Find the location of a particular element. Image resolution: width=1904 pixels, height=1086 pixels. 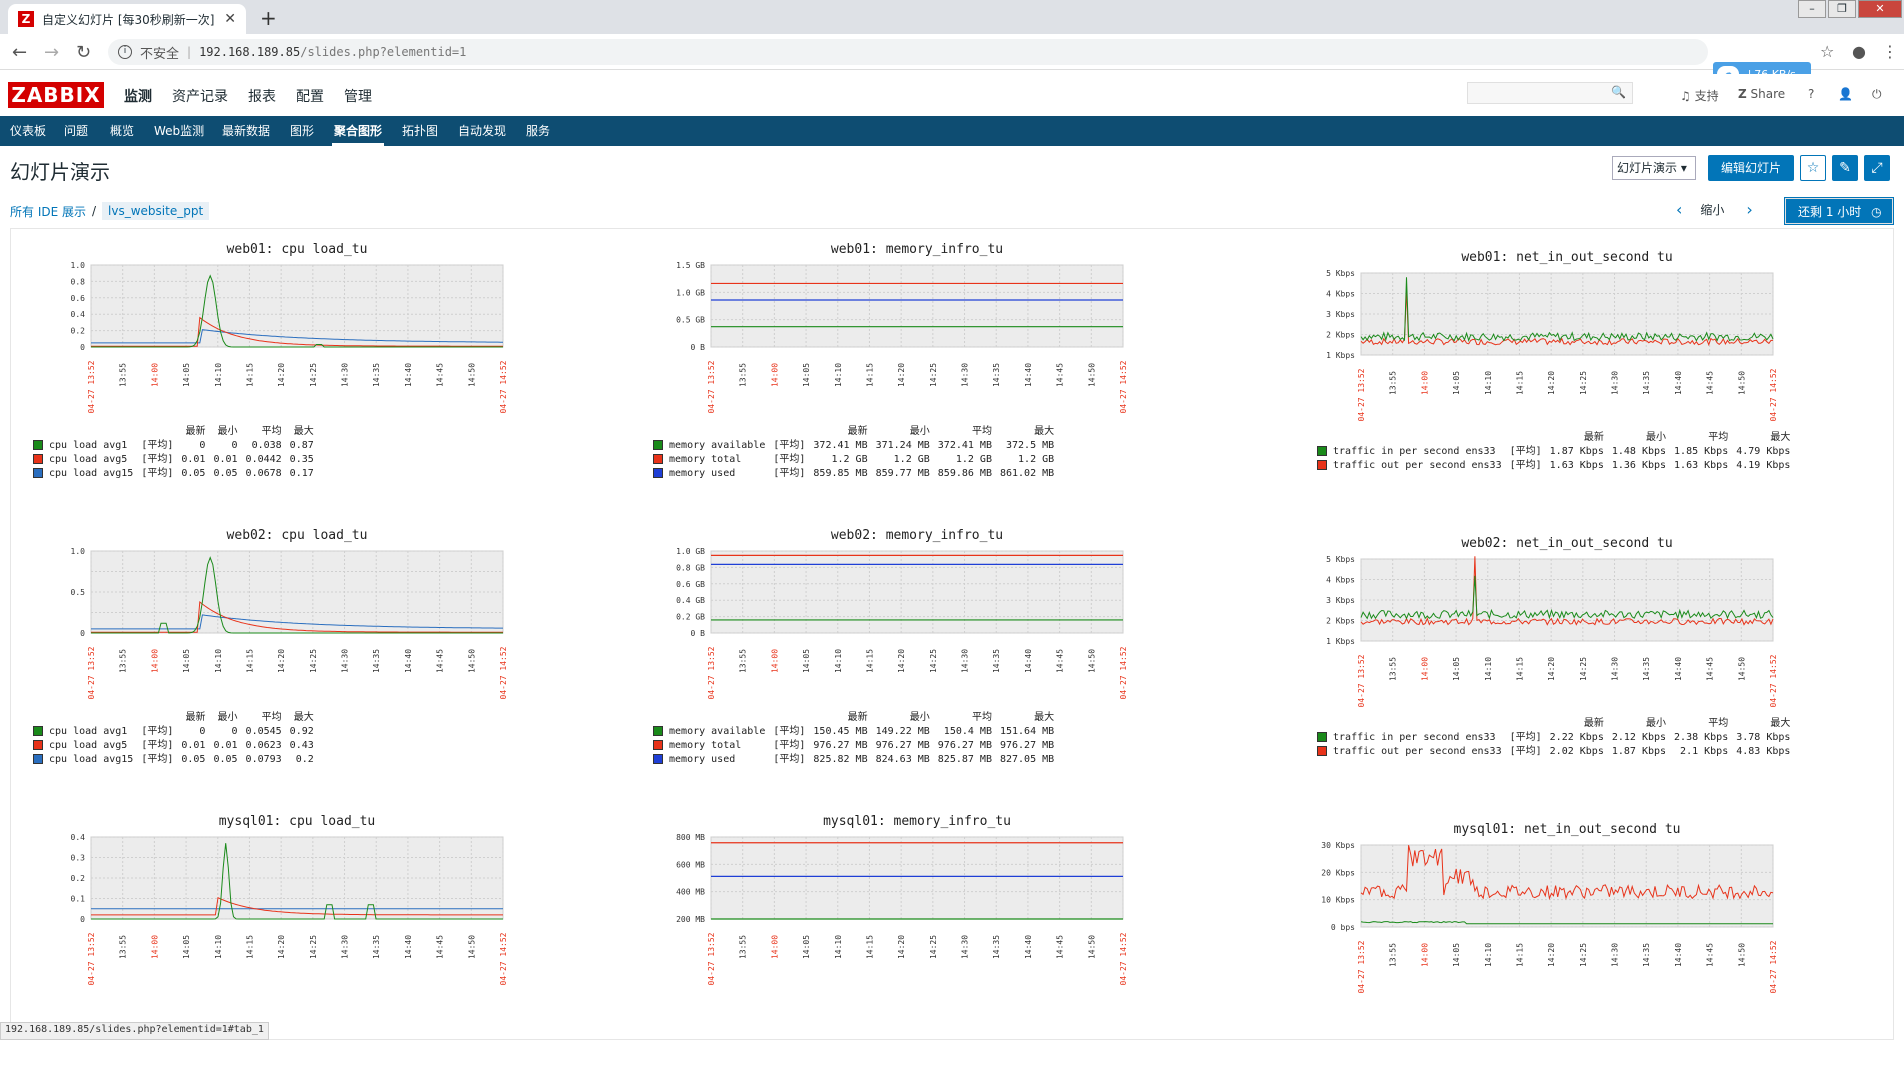

breadcrumb-root: 所有 IDE 展示 is located at coordinates (48, 211).